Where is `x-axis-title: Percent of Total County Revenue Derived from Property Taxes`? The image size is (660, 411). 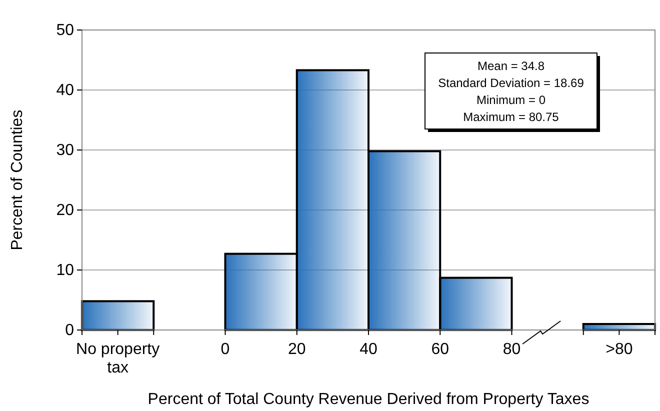 x-axis-title: Percent of Total County Revenue Derived from Property Taxes is located at coordinates (369, 399).